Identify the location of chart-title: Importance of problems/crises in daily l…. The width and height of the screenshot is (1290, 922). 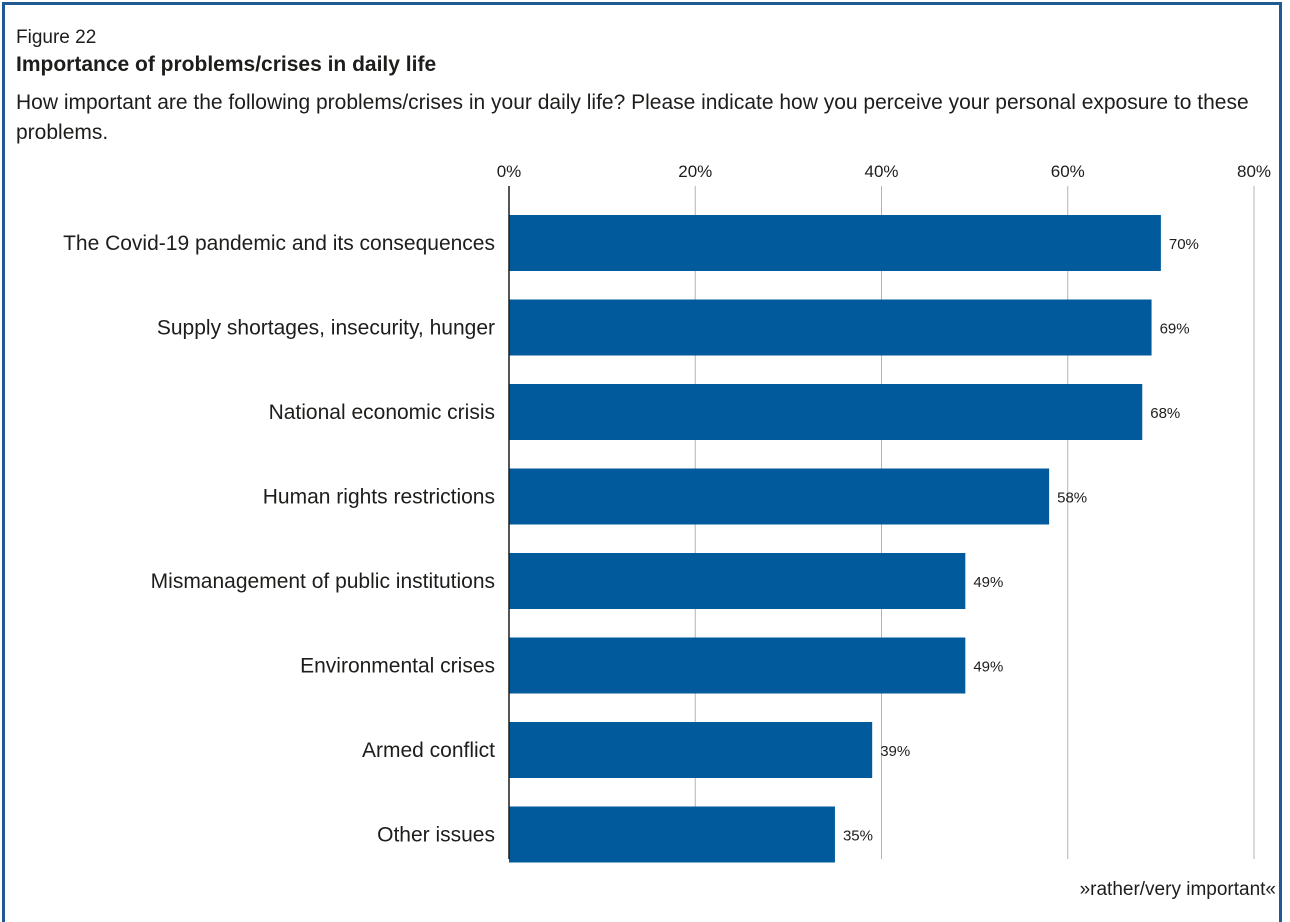
(226, 64).